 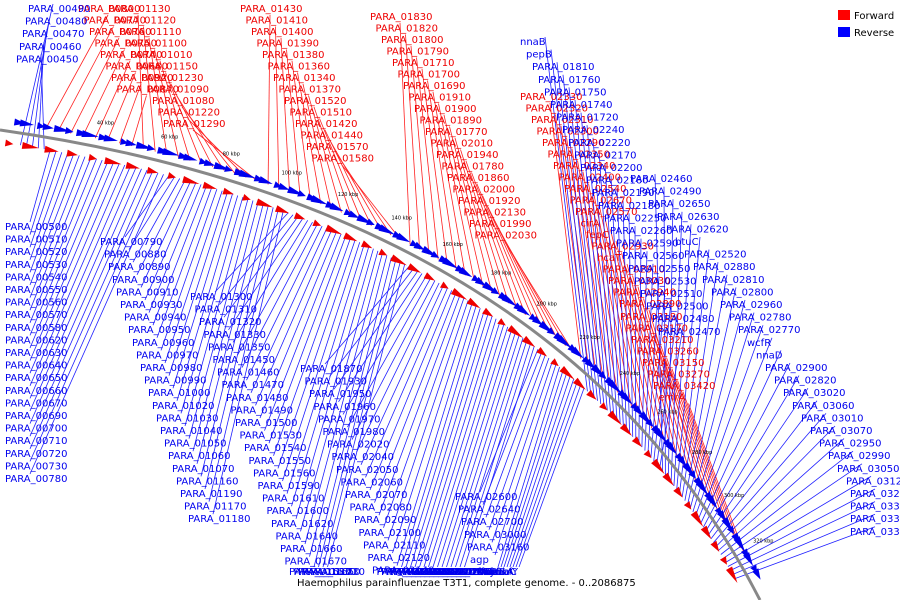 I want to click on reverse-gene-label: btuC, so click(x=687, y=242).